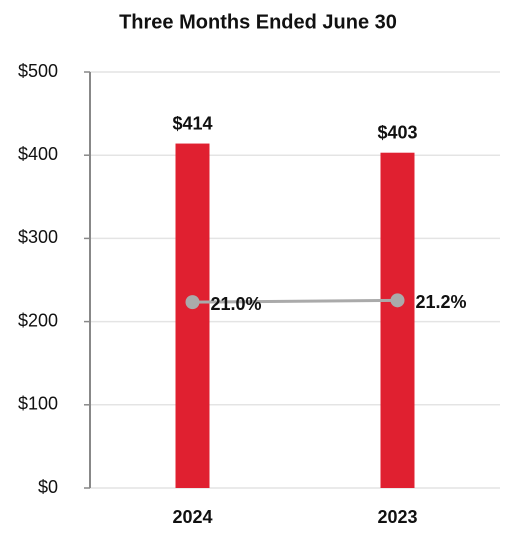  Describe the element at coordinates (38, 154) in the screenshot. I see `y-tick-label: $400` at that location.